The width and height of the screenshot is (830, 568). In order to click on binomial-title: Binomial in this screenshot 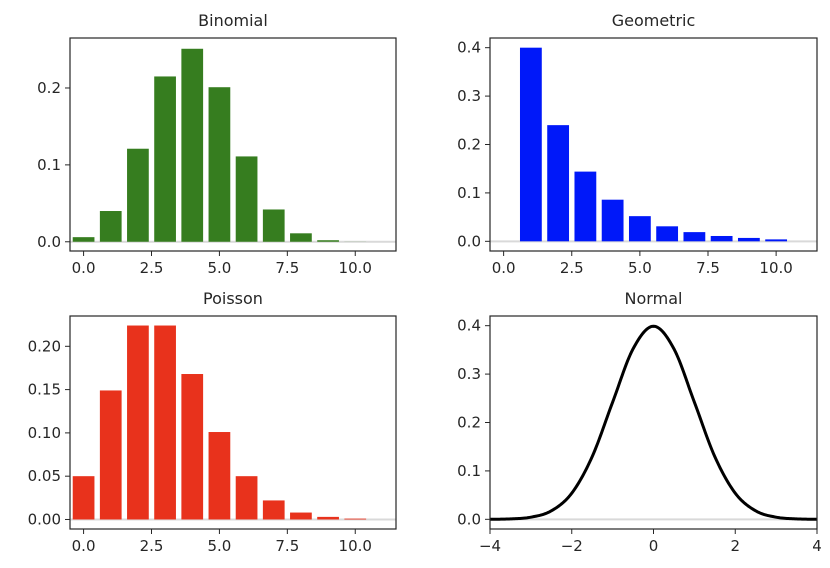, I will do `click(233, 20)`.